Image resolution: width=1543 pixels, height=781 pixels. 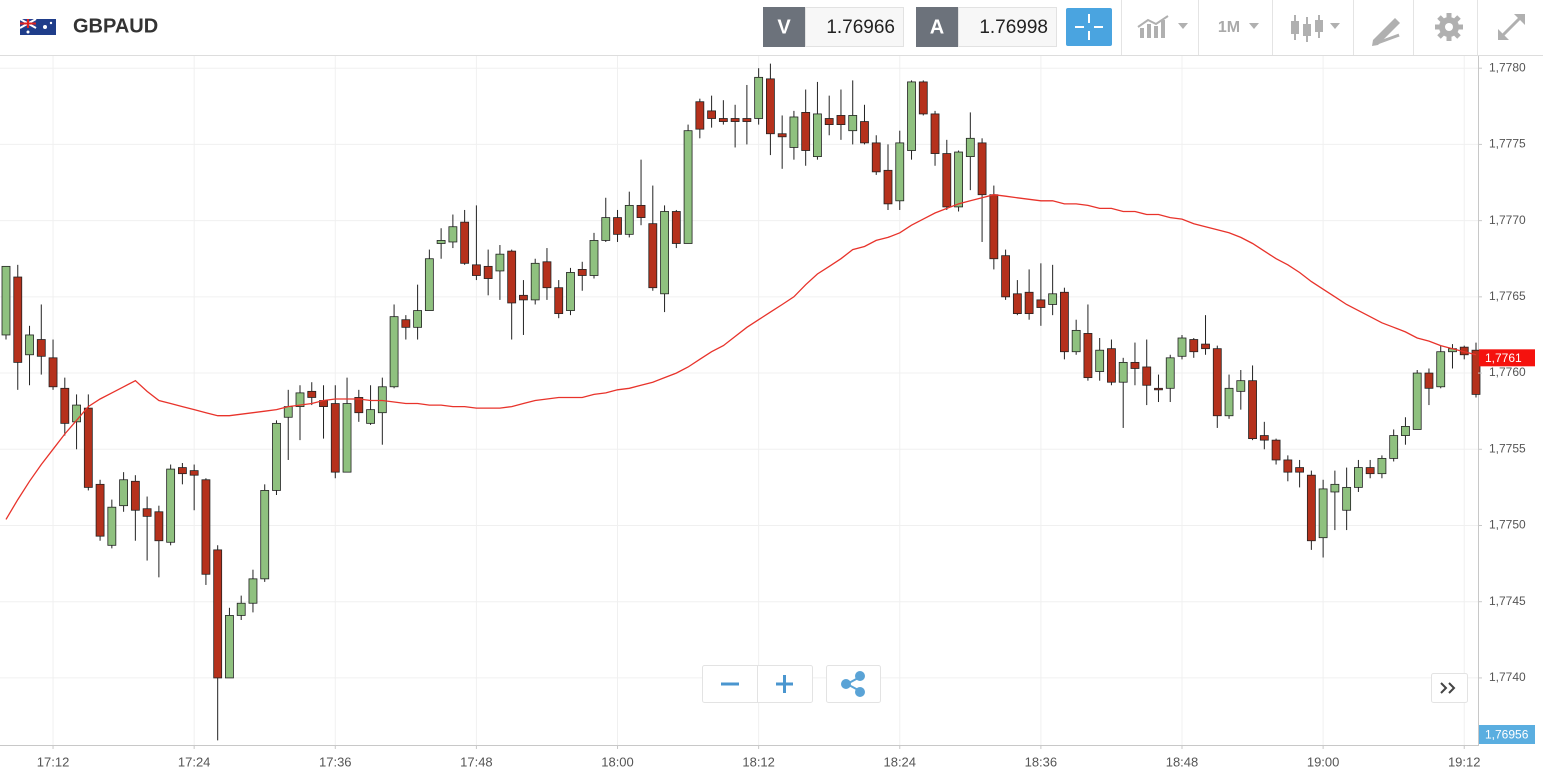 I want to click on ask-price: 1.76998, so click(x=1013, y=27).